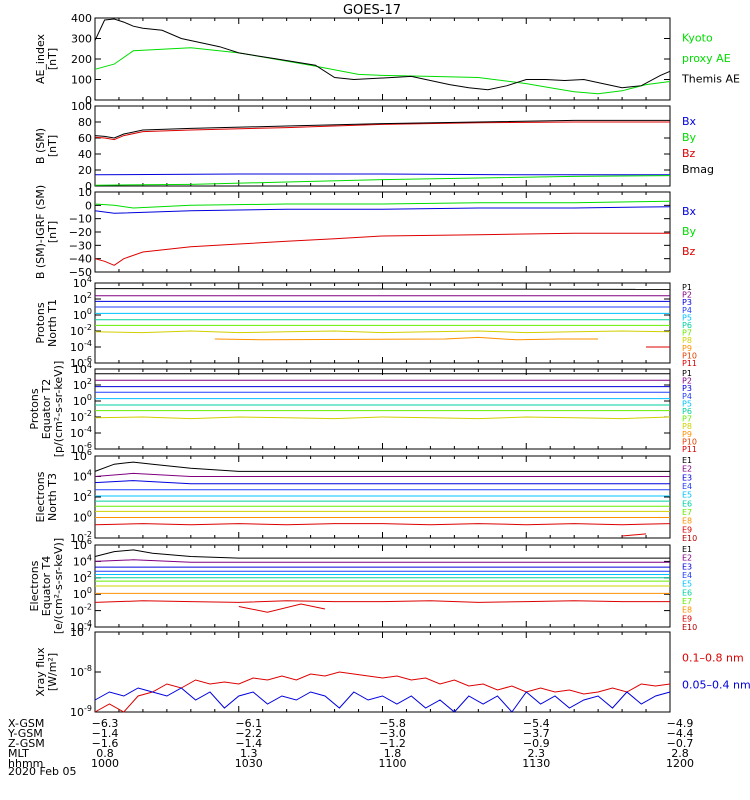 This screenshot has height=800, width=750. Describe the element at coordinates (81, 346) in the screenshot. I see `y-tick-label: 10⁻⁴` at that location.